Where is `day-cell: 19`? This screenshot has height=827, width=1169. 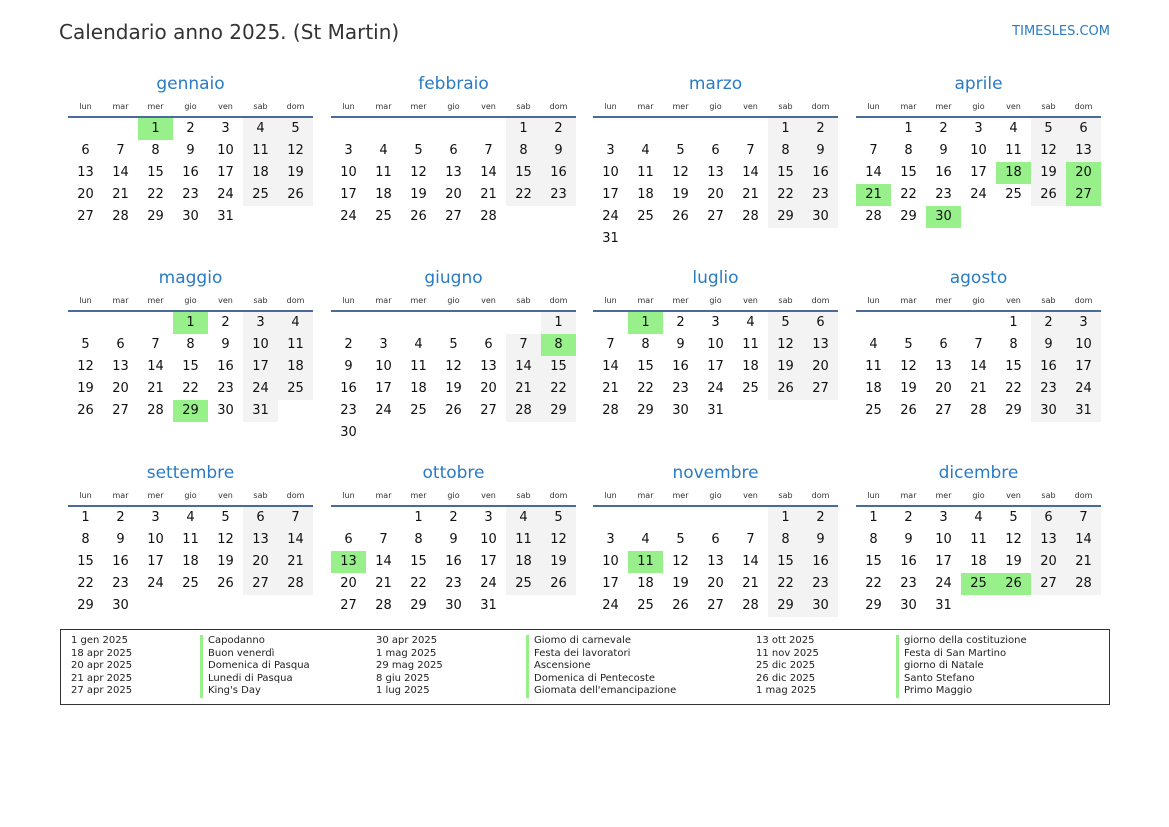 day-cell: 19 is located at coordinates (225, 561).